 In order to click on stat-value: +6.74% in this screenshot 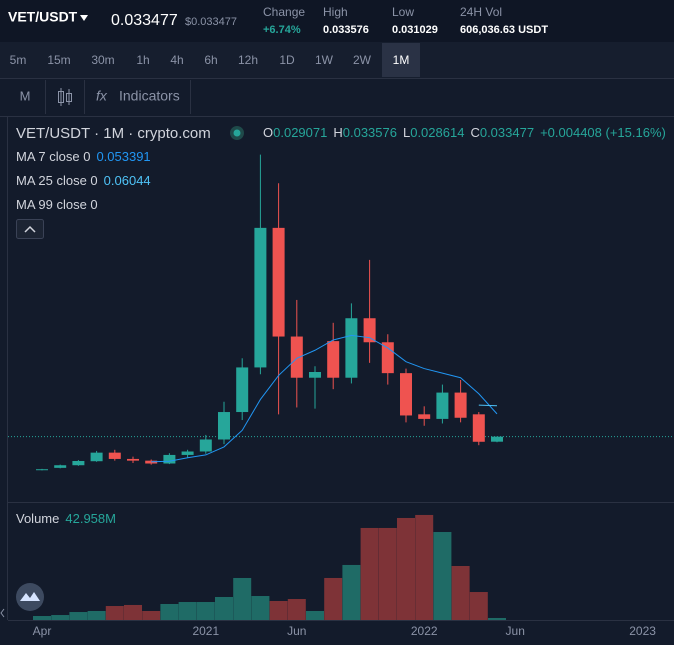, I will do `click(282, 30)`.